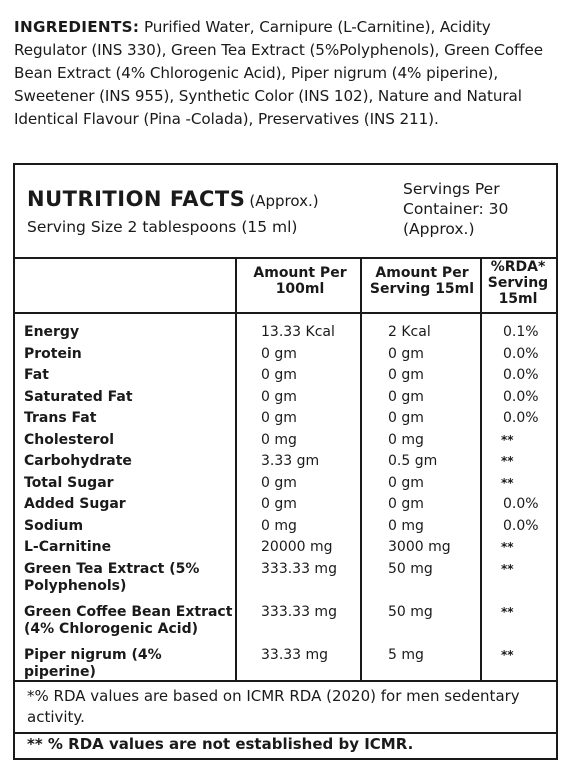 The height and width of the screenshot is (776, 574). Describe the element at coordinates (409, 332) in the screenshot. I see `nutrient-per-serving: 2 Kcal` at that location.